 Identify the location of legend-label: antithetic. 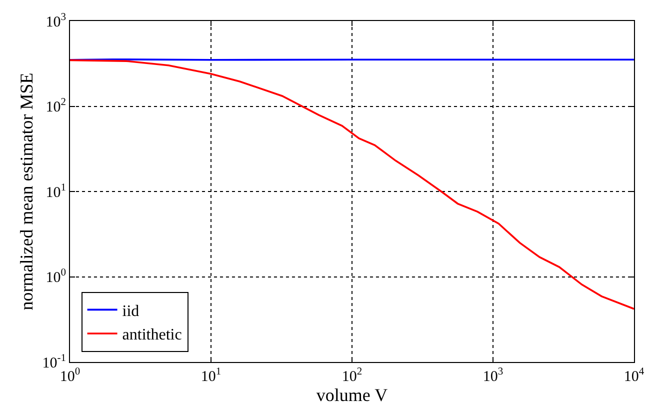
(152, 335).